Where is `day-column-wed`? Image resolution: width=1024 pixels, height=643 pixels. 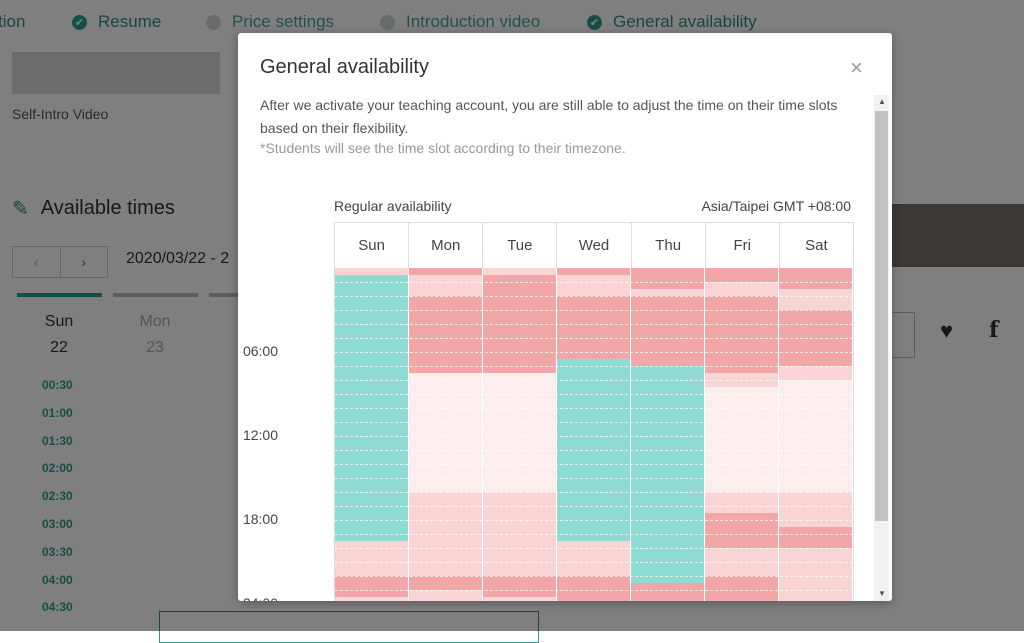 day-column-wed is located at coordinates (594, 434).